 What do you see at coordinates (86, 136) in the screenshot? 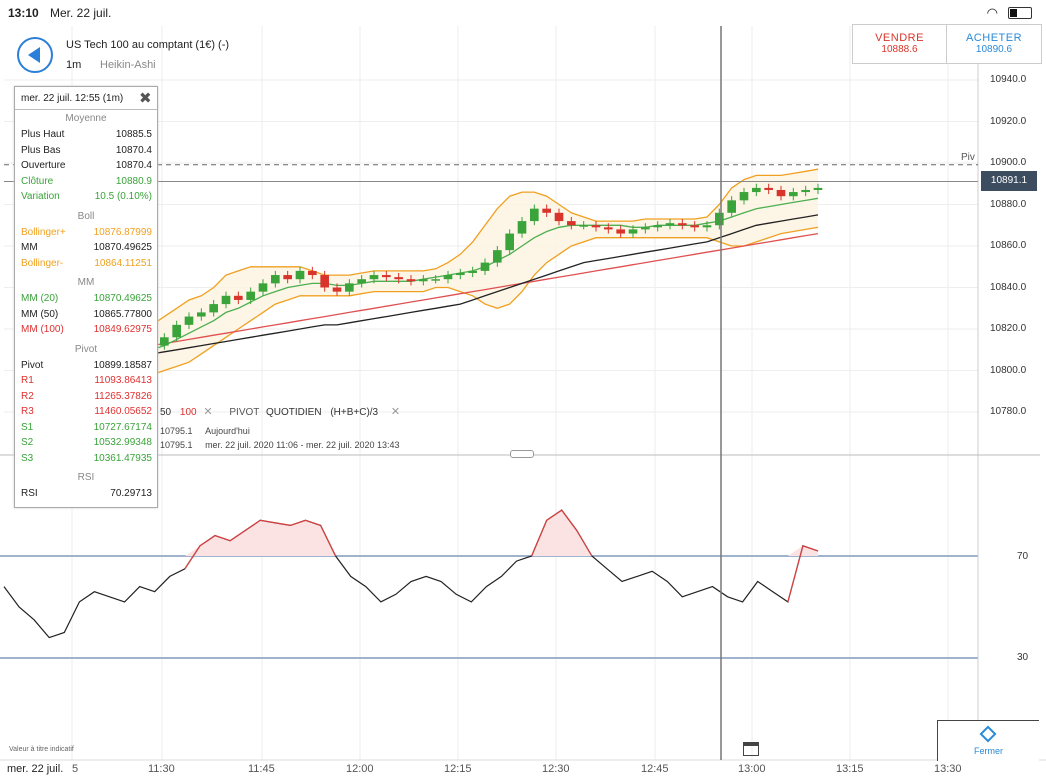
I see `tooltip-row: Plus Haut 10885.5` at bounding box center [86, 136].